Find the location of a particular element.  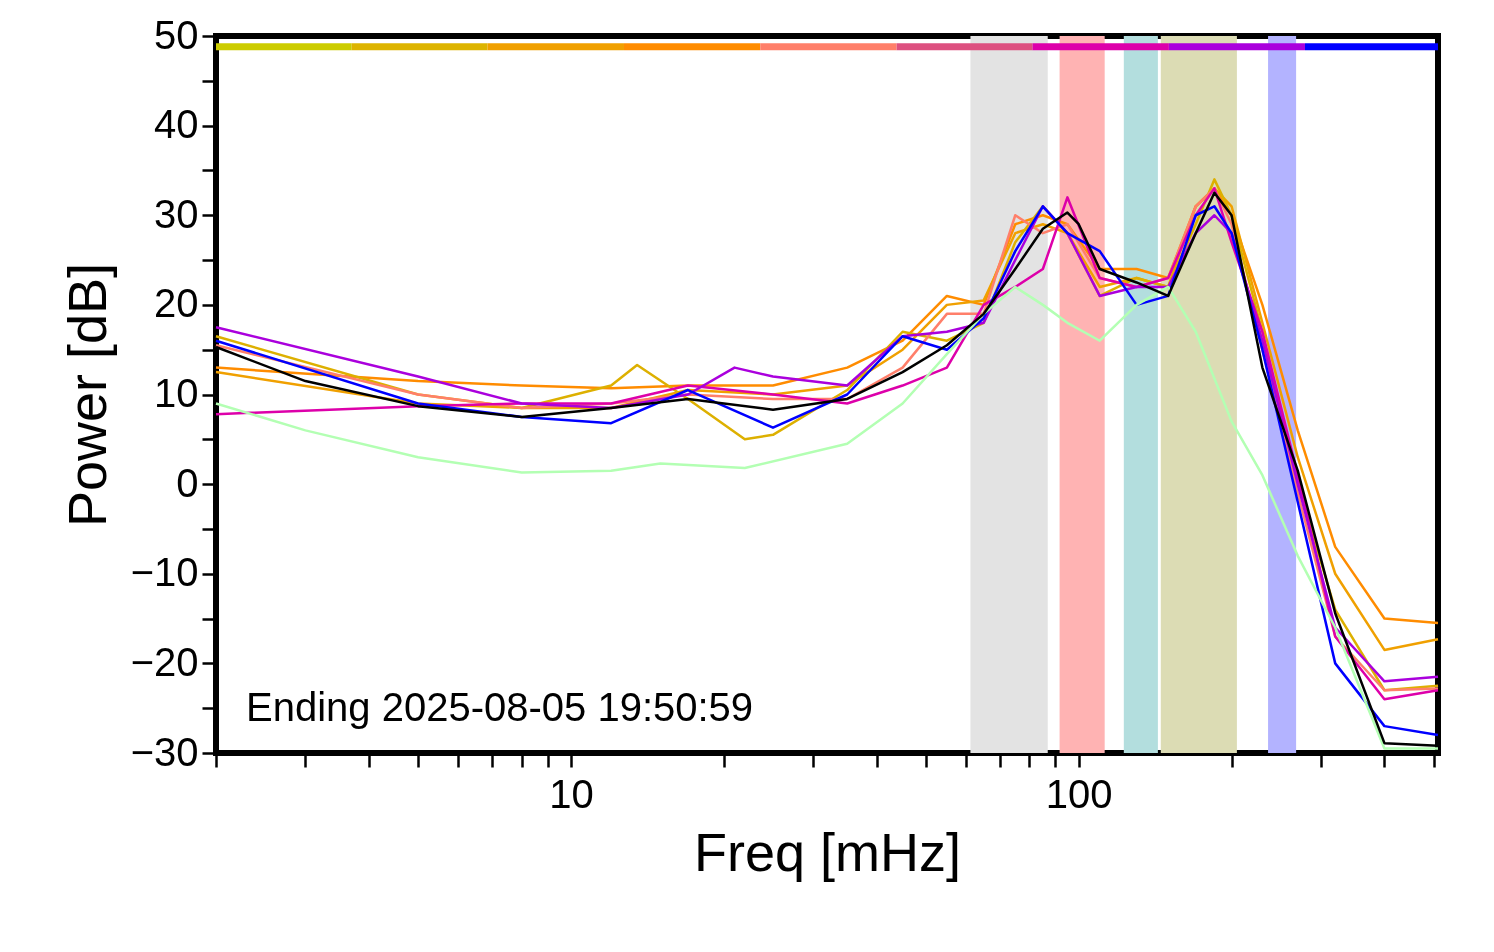

y-tick-label: 30 is located at coordinates (176, 213).